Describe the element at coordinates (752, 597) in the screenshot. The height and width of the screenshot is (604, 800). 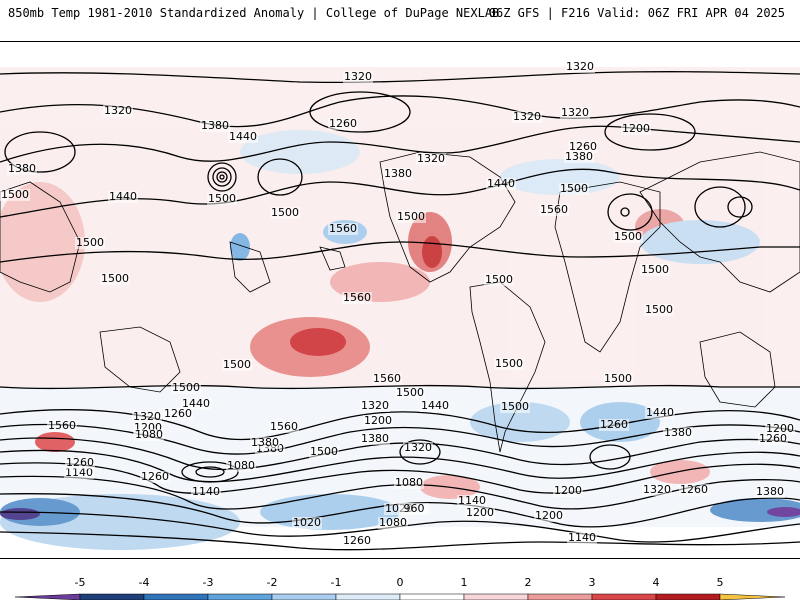
I see `legend-extend-high` at that location.